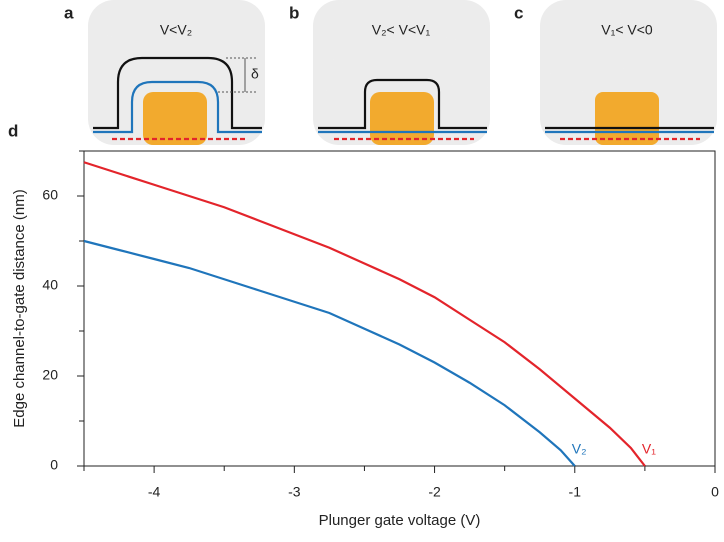  Describe the element at coordinates (176, 30) in the screenshot. I see `panel-title: V<V₂` at that location.